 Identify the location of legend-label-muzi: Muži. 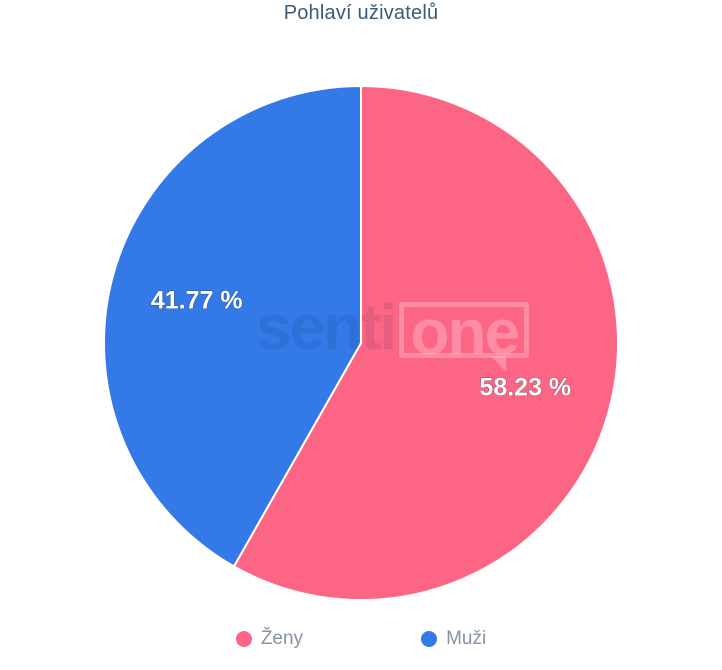
(466, 638).